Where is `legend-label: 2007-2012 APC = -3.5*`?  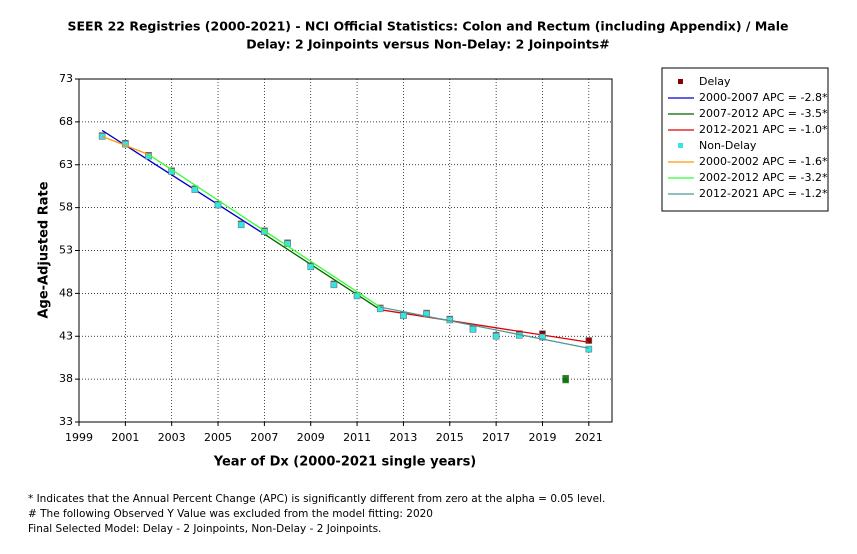 legend-label: 2007-2012 APC = -3.5* is located at coordinates (763, 113).